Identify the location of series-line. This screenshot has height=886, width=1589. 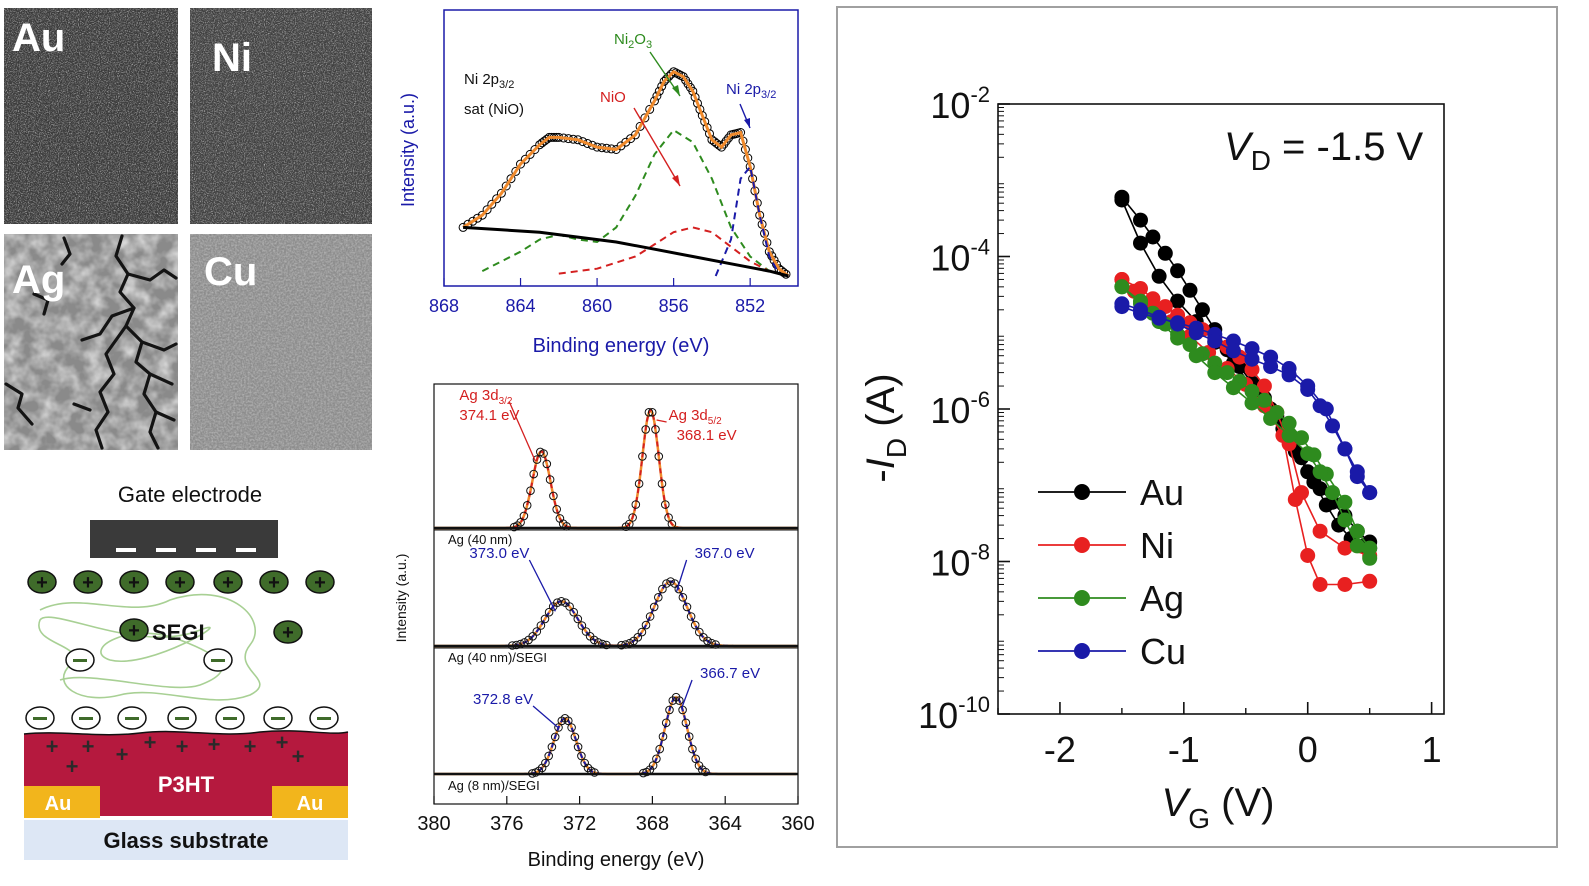
(1246, 398).